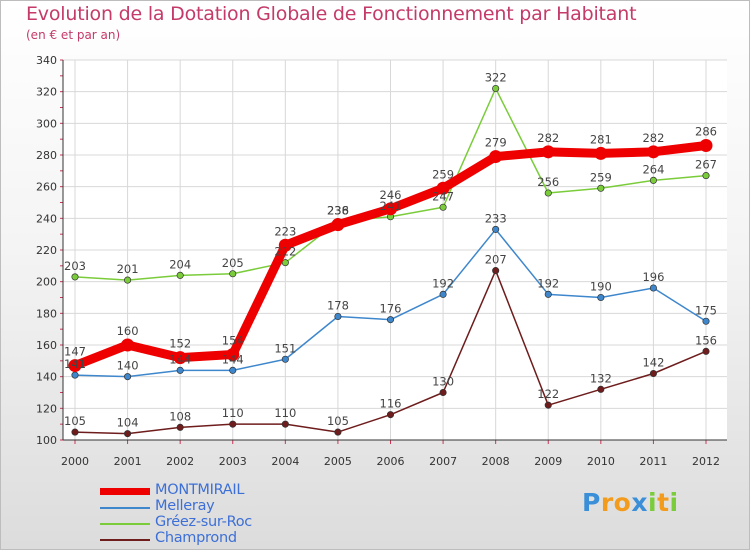 The width and height of the screenshot is (750, 550). I want to click on data-label: 204, so click(180, 264).